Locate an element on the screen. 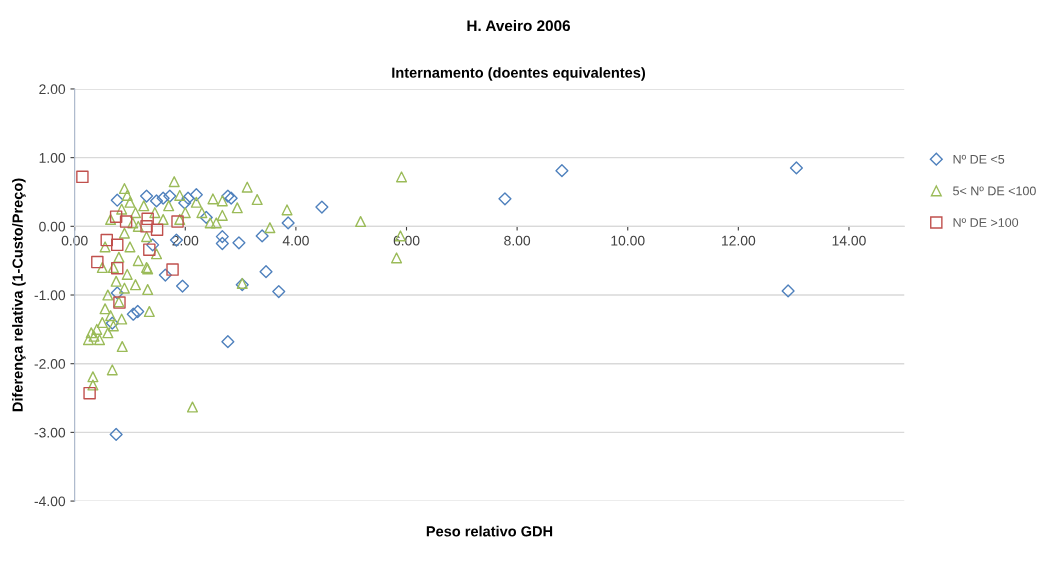  legend-label: Nº DE <5 is located at coordinates (979, 159).